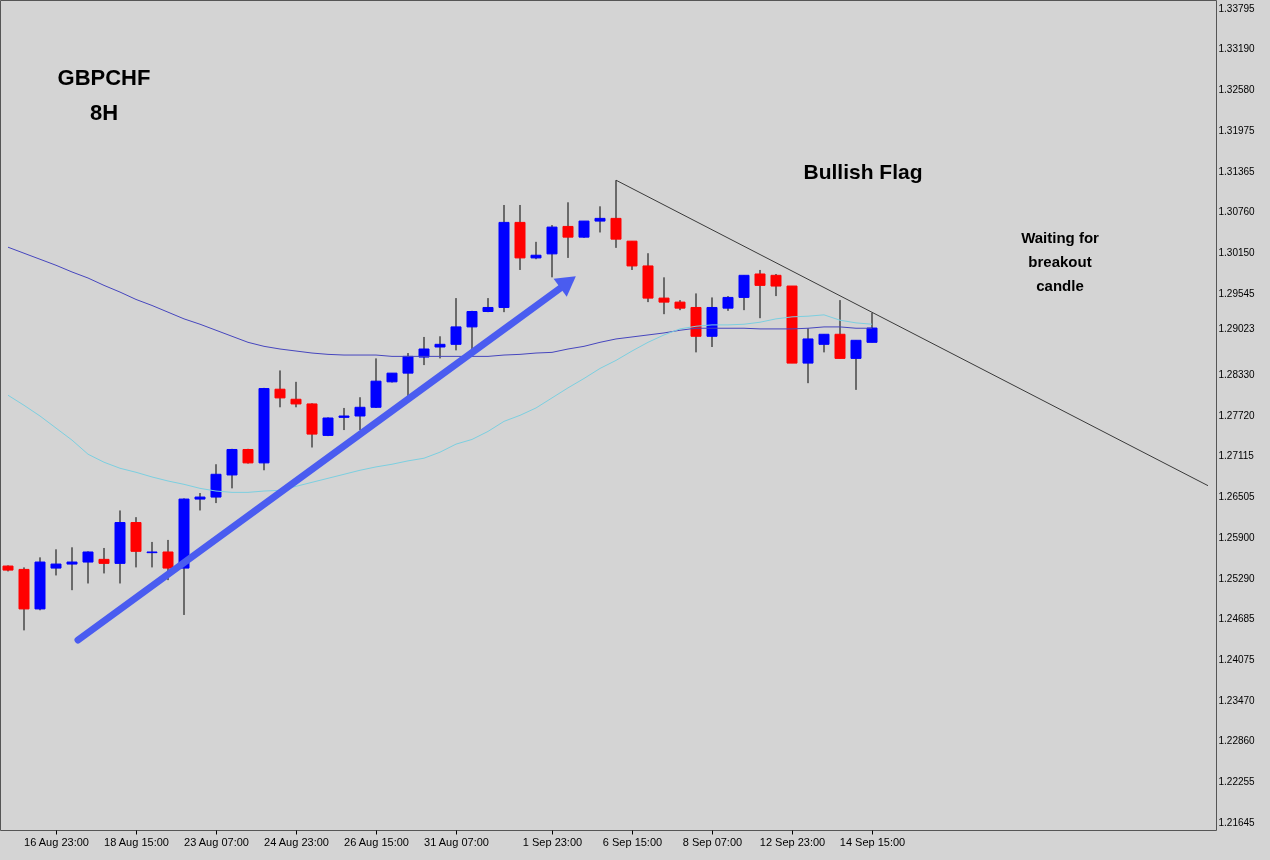 This screenshot has height=860, width=1270. I want to click on y-tick-label: 1.30150, so click(1237, 253).